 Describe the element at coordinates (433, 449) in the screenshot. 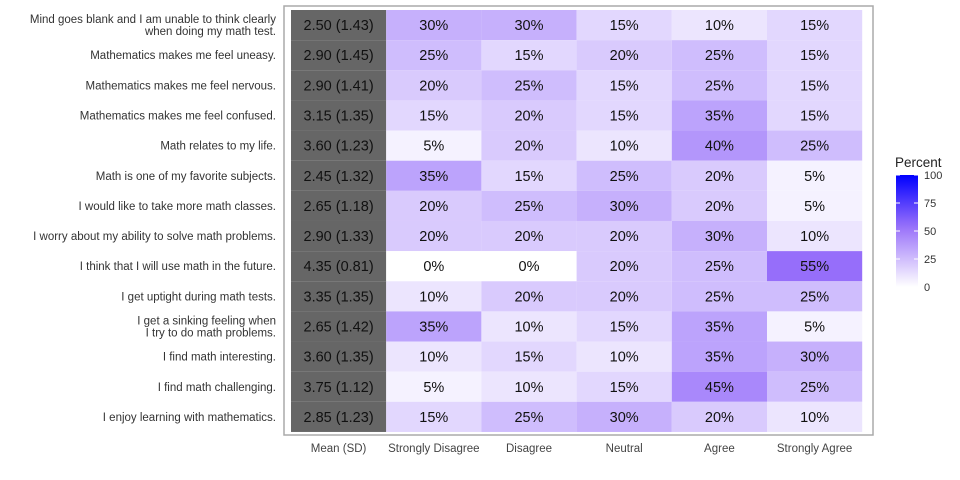

I see `column-label: Strongly Disagree` at that location.